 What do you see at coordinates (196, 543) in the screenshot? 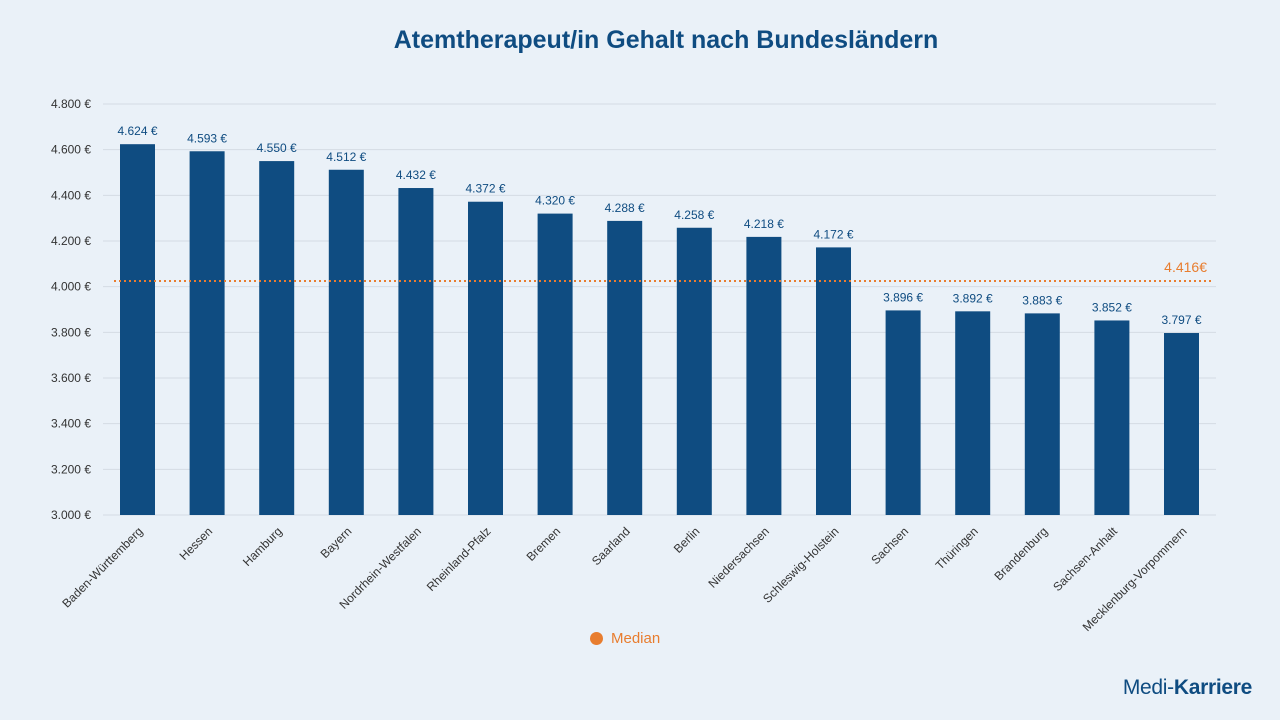
I see `category-label: Hessen` at bounding box center [196, 543].